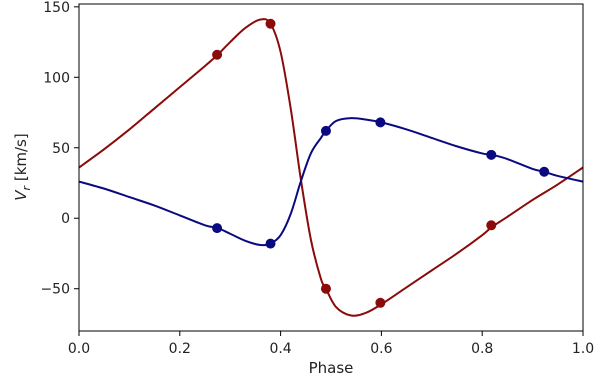  Describe the element at coordinates (21, 159) in the screenshot. I see `y-axis-label-unit: [km/s]` at that location.